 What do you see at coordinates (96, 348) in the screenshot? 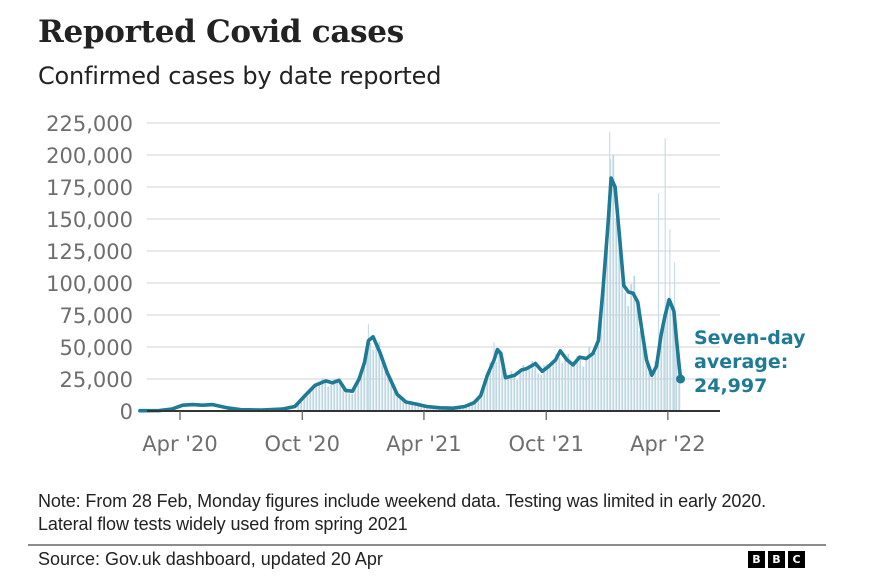
I see `y-tick-label: 50,000` at bounding box center [96, 348].